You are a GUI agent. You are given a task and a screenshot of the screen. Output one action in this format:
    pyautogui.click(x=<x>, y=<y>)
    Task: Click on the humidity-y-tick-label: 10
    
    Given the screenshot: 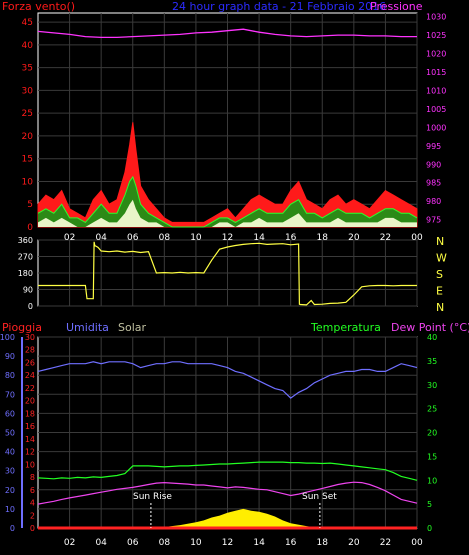 What is the action you would take?
    pyautogui.click(x=10, y=509)
    